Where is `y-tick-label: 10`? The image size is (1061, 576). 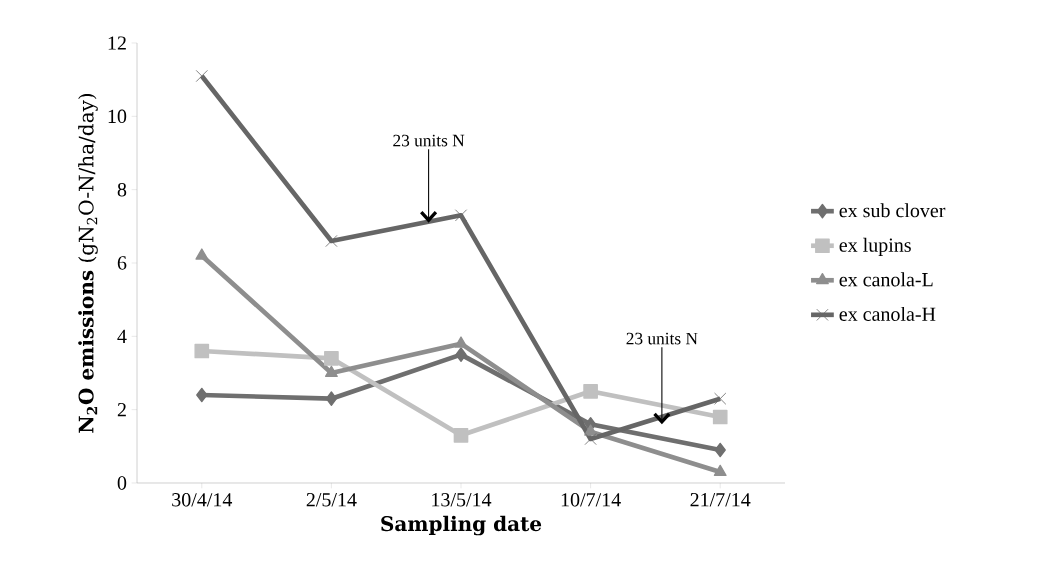
y-tick-label: 10 is located at coordinates (117, 116).